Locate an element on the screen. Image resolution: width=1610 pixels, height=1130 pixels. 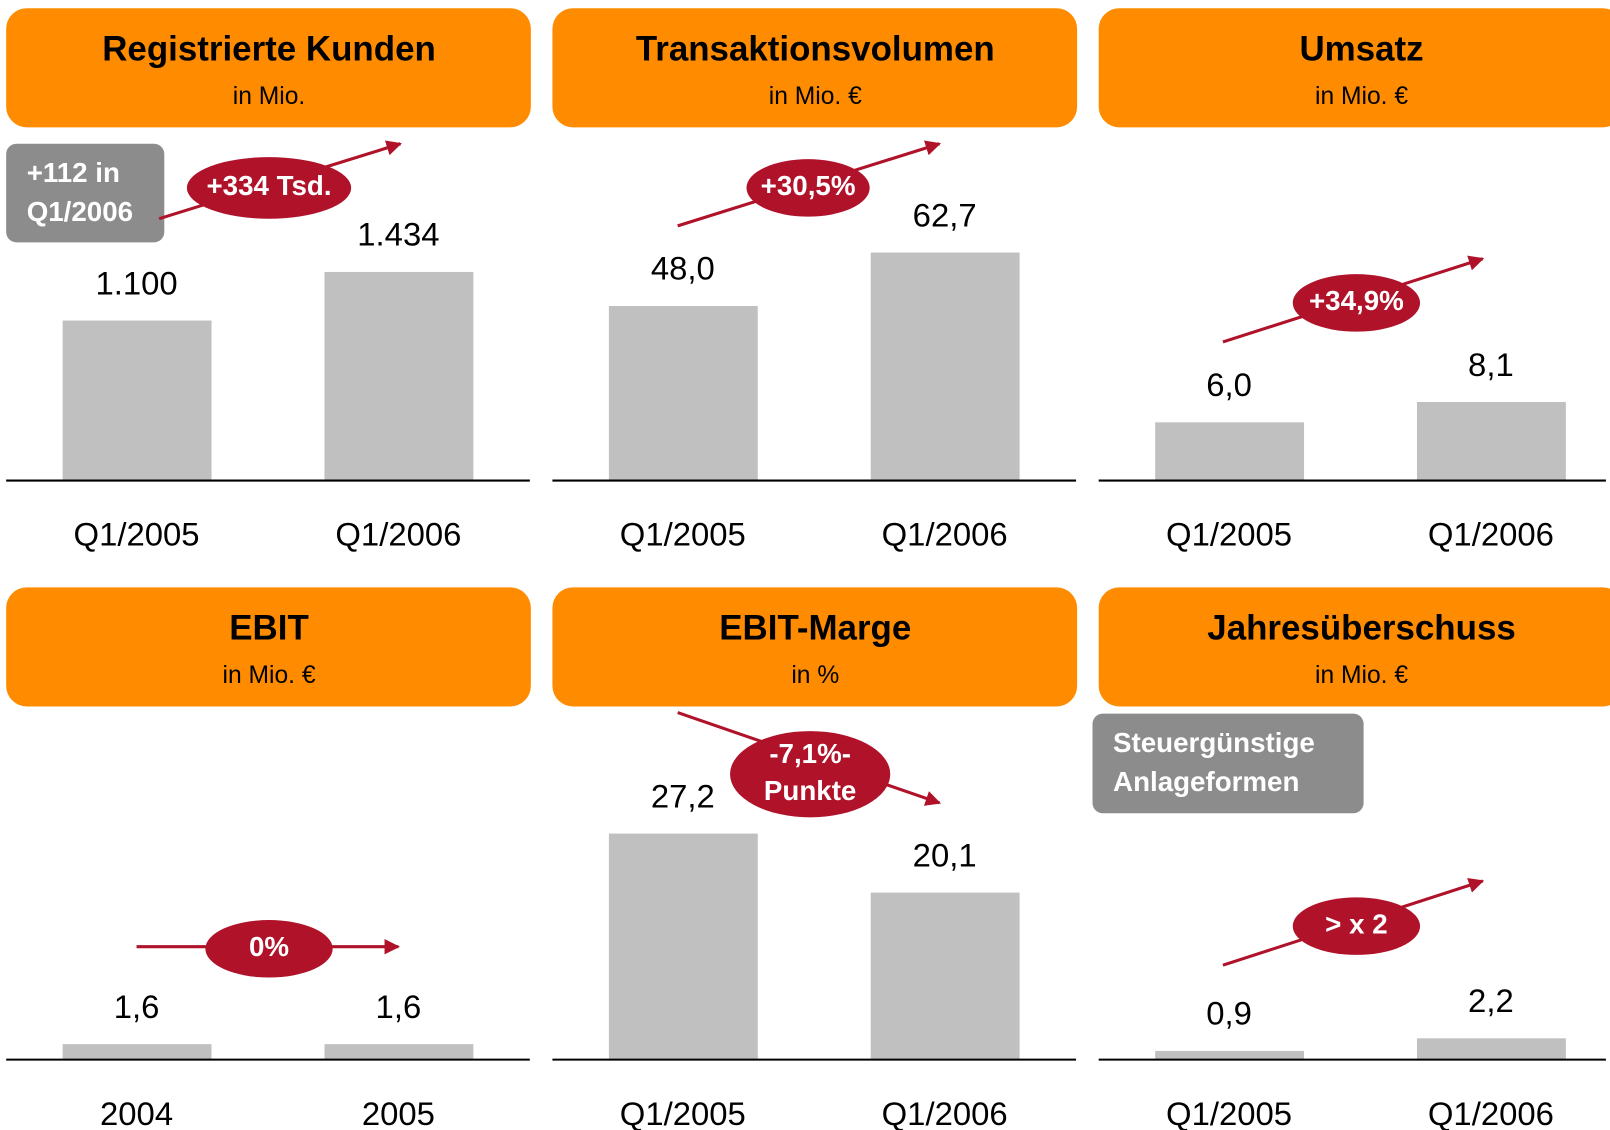
badge-text: -7,1%- is located at coordinates (810, 753).